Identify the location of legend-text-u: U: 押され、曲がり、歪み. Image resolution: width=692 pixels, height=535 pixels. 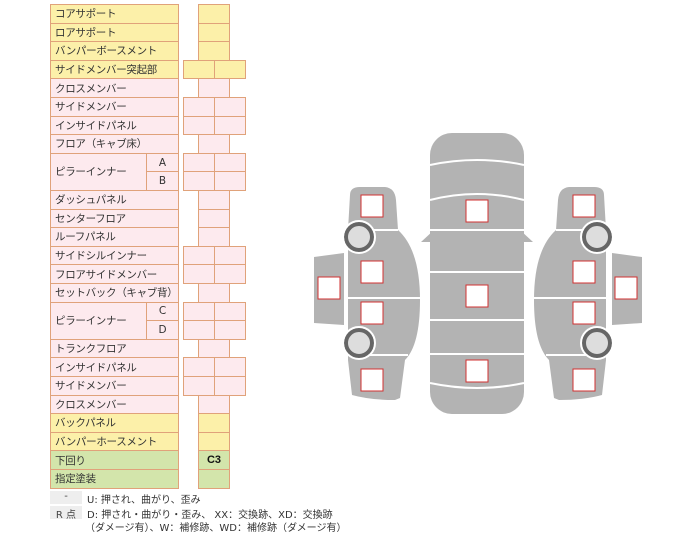
(144, 500).